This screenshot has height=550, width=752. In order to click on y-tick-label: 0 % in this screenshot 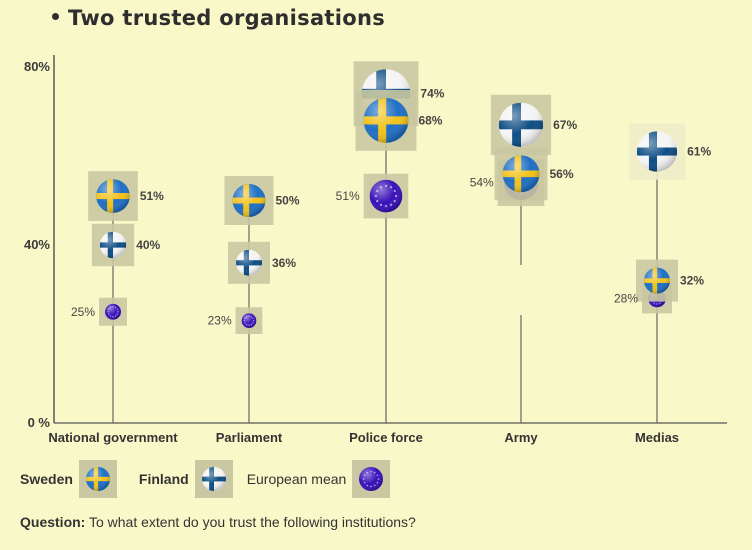, I will do `click(39, 422)`.